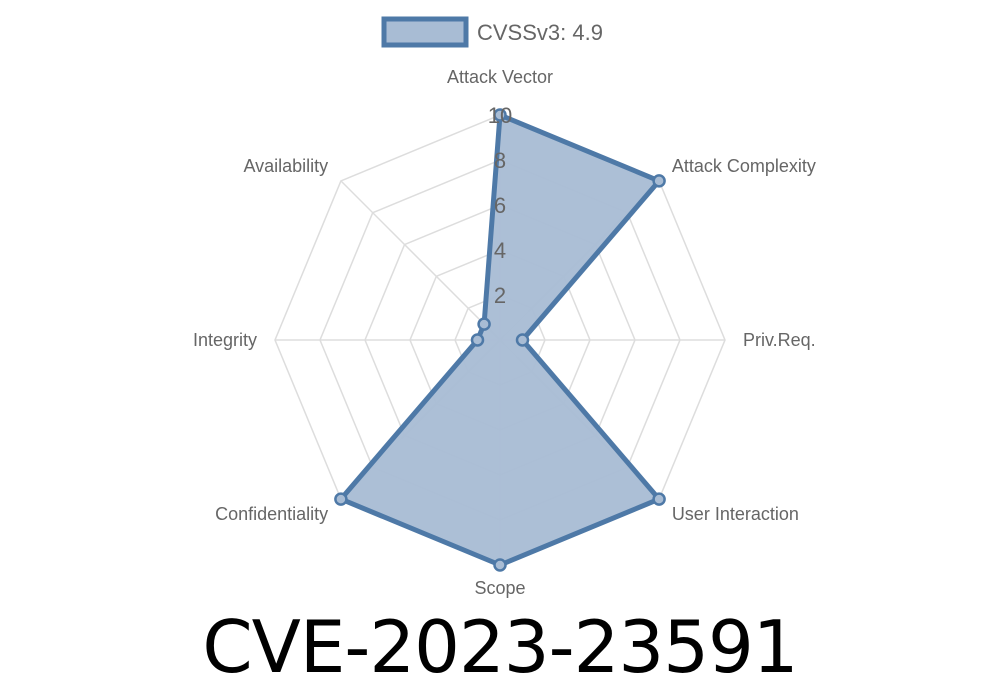 Image resolution: width=1000 pixels, height=700 pixels. What do you see at coordinates (500, 647) in the screenshot?
I see `page-title: CVE-2023-23591` at bounding box center [500, 647].